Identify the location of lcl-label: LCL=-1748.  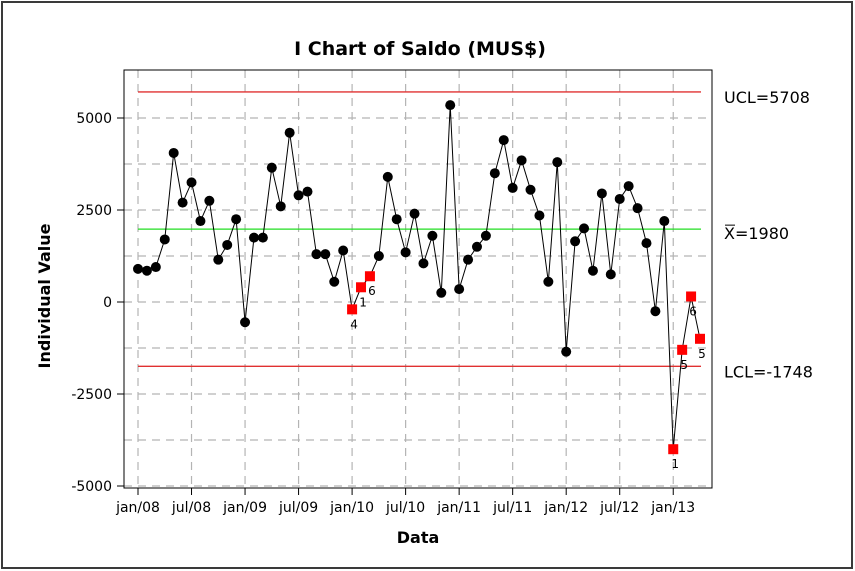
(768, 371).